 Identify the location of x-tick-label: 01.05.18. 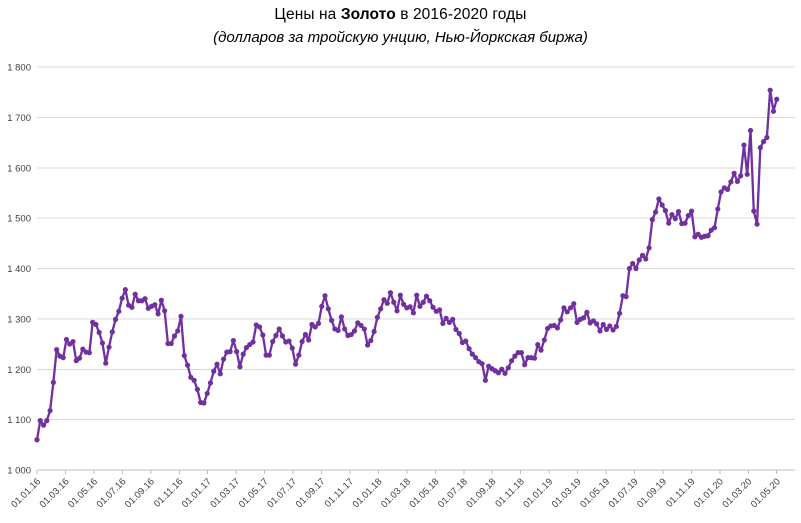
(424, 493).